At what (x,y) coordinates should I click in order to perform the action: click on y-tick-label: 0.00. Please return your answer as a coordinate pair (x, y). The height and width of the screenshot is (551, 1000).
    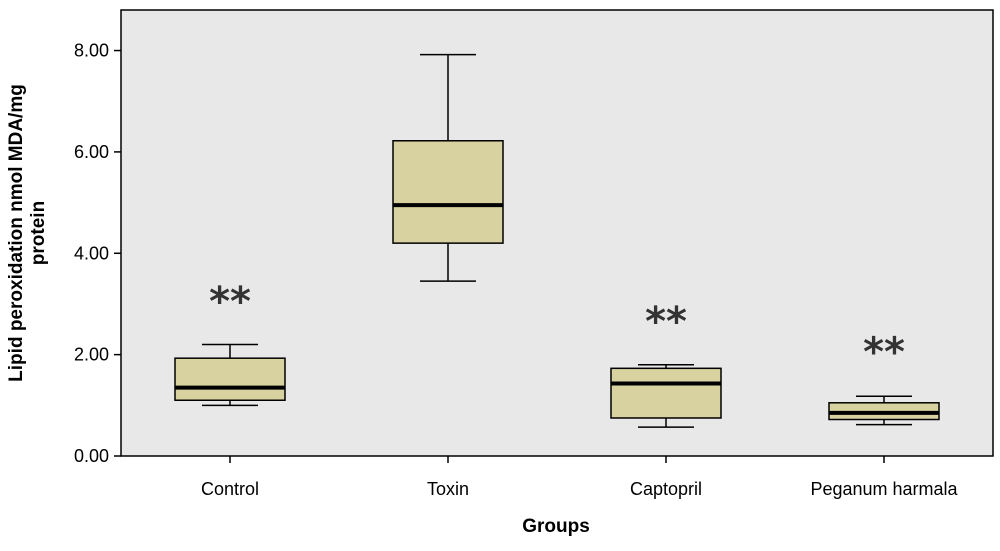
    Looking at the image, I should click on (91, 456).